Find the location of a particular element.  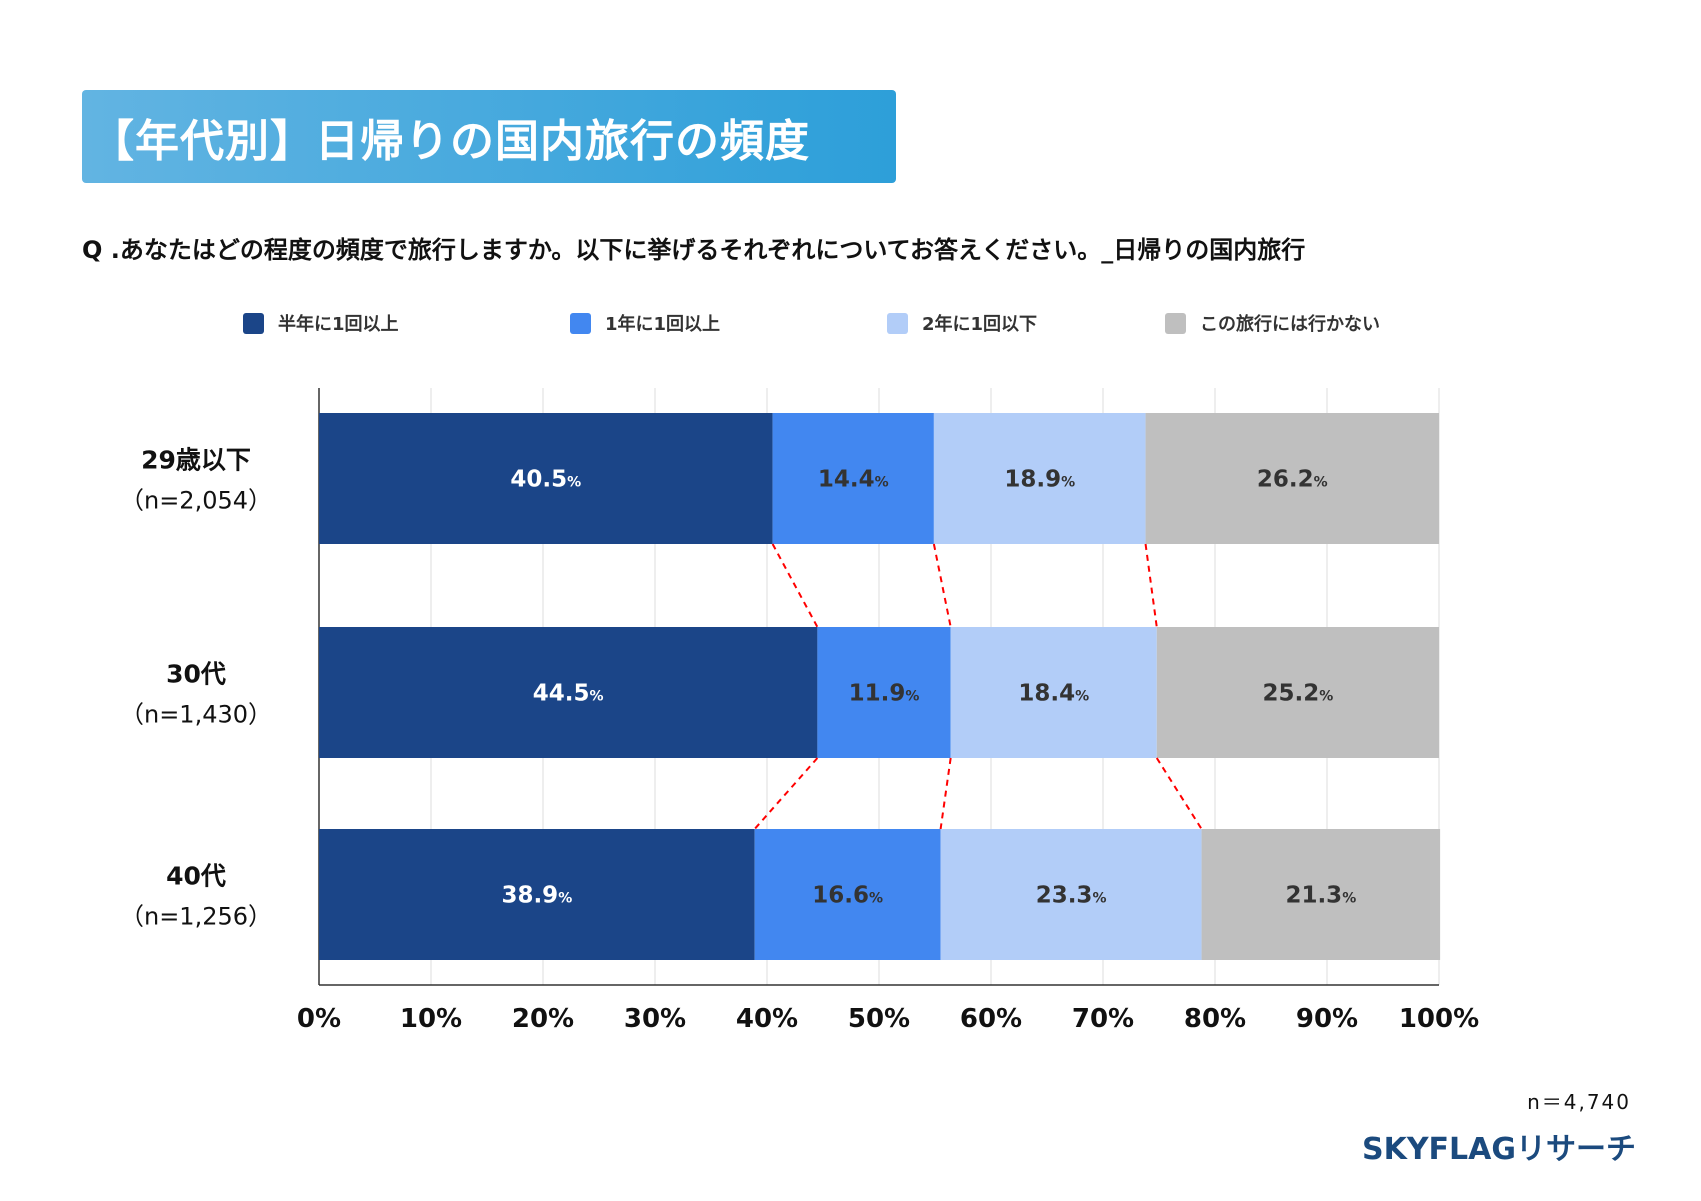

x-tick-label: 0% is located at coordinates (319, 1019).